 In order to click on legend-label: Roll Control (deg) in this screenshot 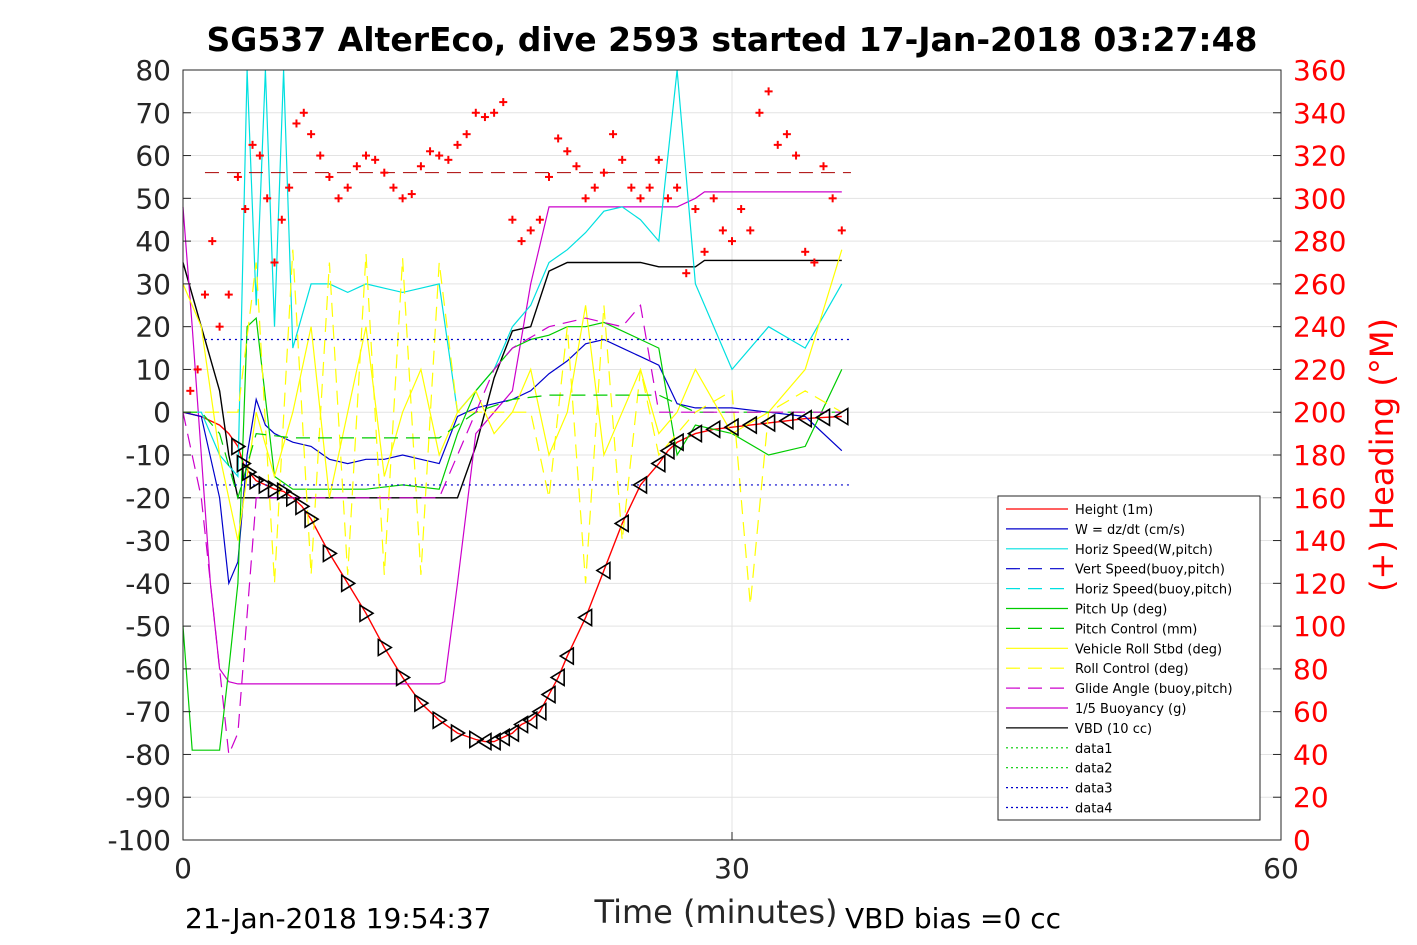, I will do `click(1132, 669)`.